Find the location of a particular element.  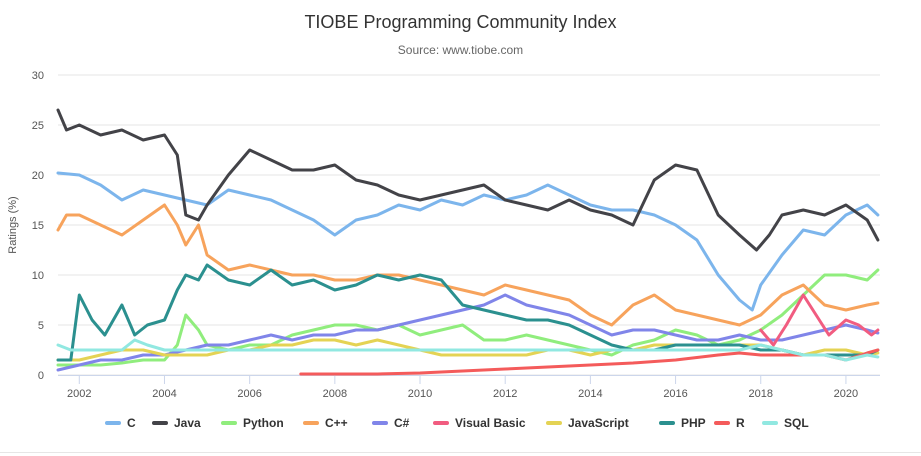

x-tick-label: 2004 is located at coordinates (164, 394).